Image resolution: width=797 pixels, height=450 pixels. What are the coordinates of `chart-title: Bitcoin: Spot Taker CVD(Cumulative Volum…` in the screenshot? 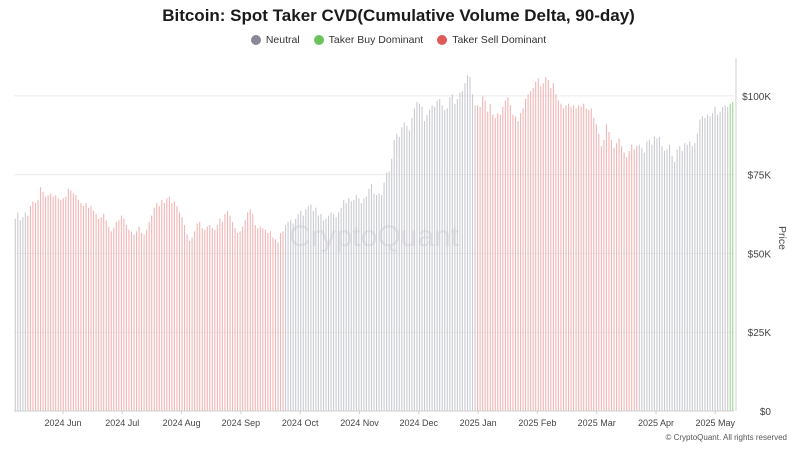 It's located at (398, 15).